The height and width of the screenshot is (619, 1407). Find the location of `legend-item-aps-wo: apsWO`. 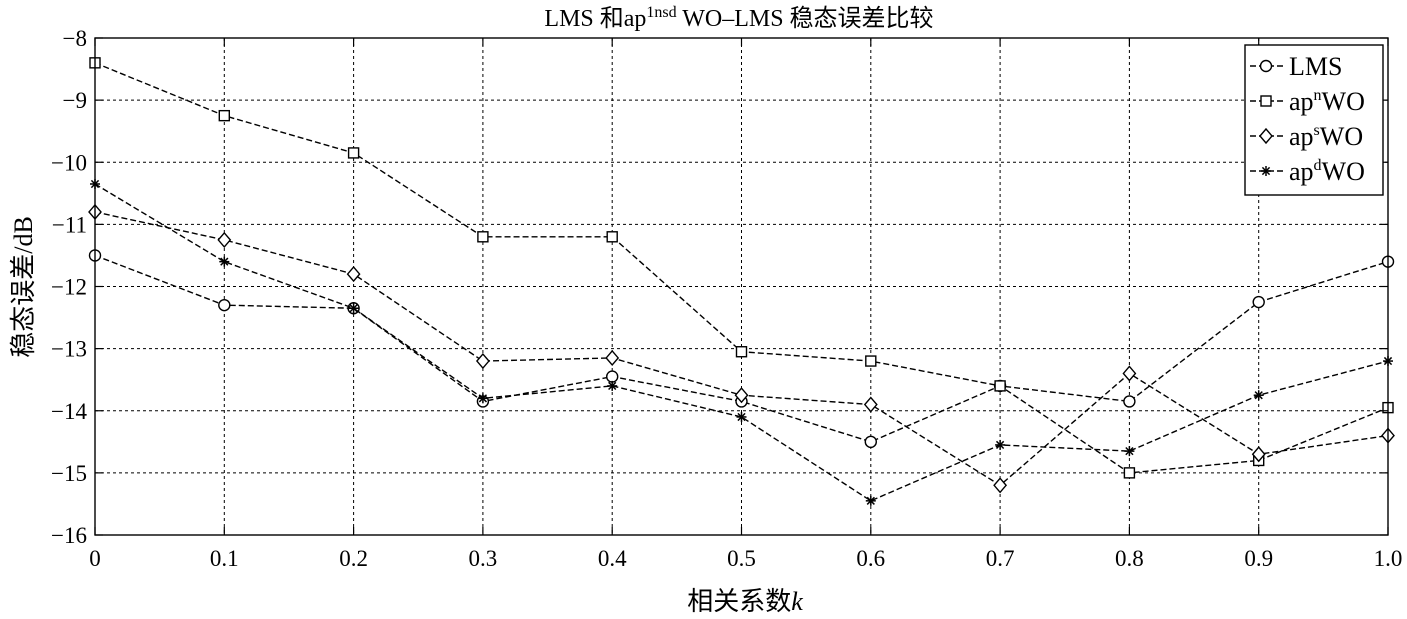

legend-item-aps-wo: apsWO is located at coordinates (1306, 136).